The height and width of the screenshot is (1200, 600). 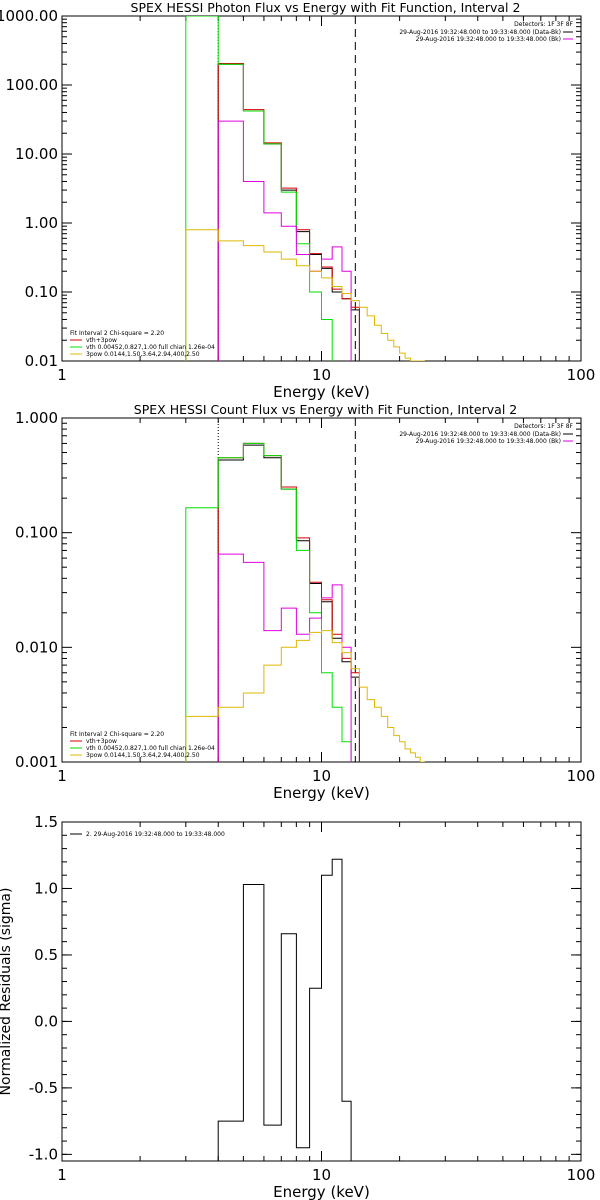 What do you see at coordinates (36, 762) in the screenshot?
I see `y-tick-label: 0.001` at bounding box center [36, 762].